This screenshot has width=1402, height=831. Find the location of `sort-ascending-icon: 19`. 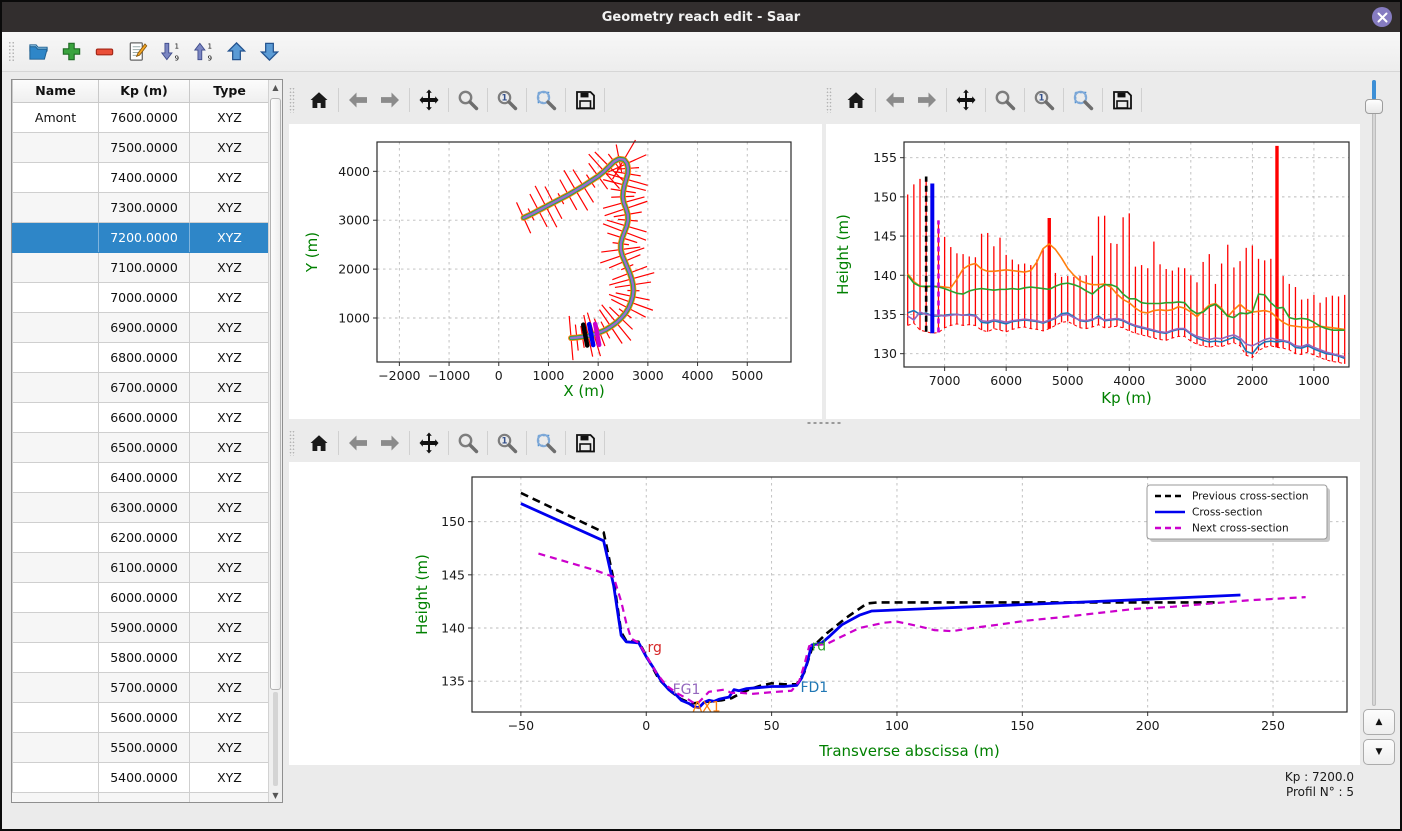

sort-ascending-icon: 19 is located at coordinates (202, 52).